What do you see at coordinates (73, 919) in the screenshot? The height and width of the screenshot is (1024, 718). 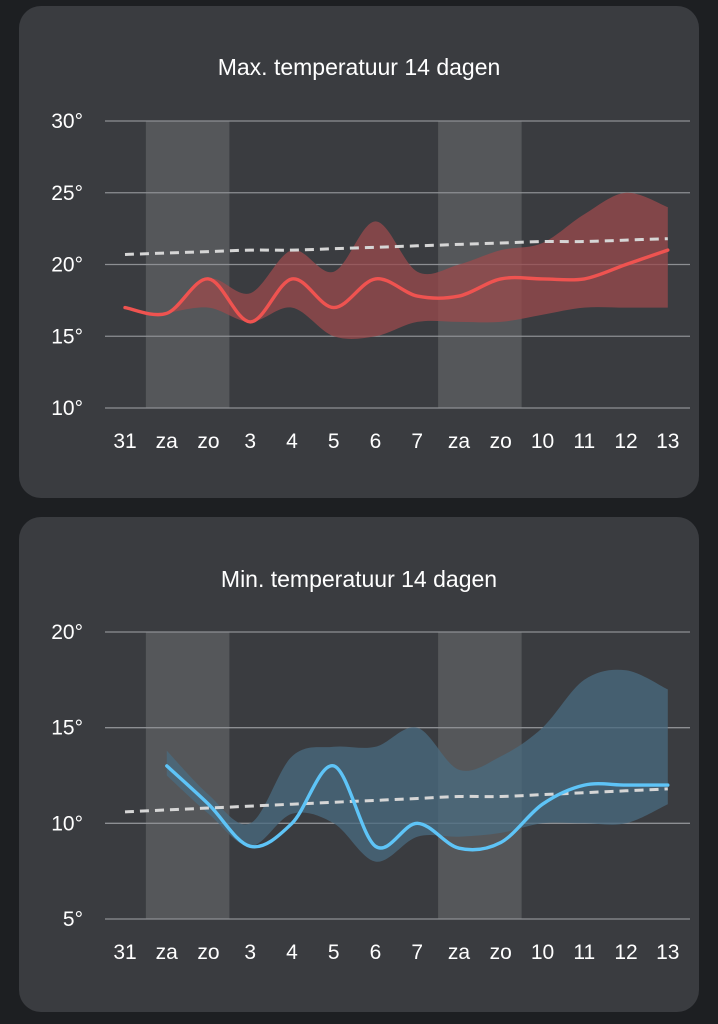 I see `y-tick-label: 5°` at bounding box center [73, 919].